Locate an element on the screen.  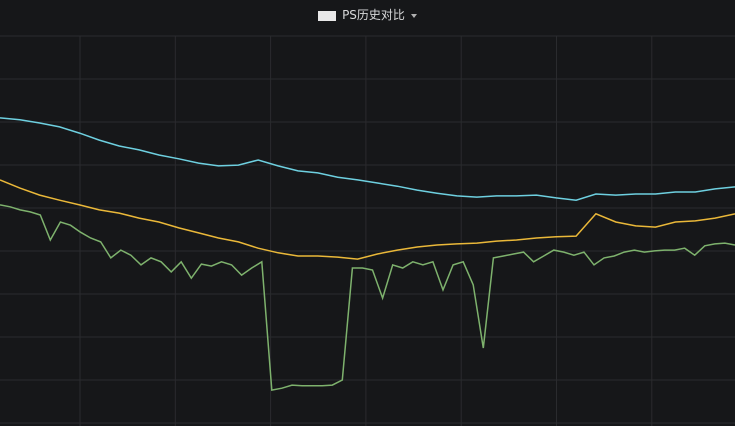
dropdown-caret is located at coordinates (413, 15).